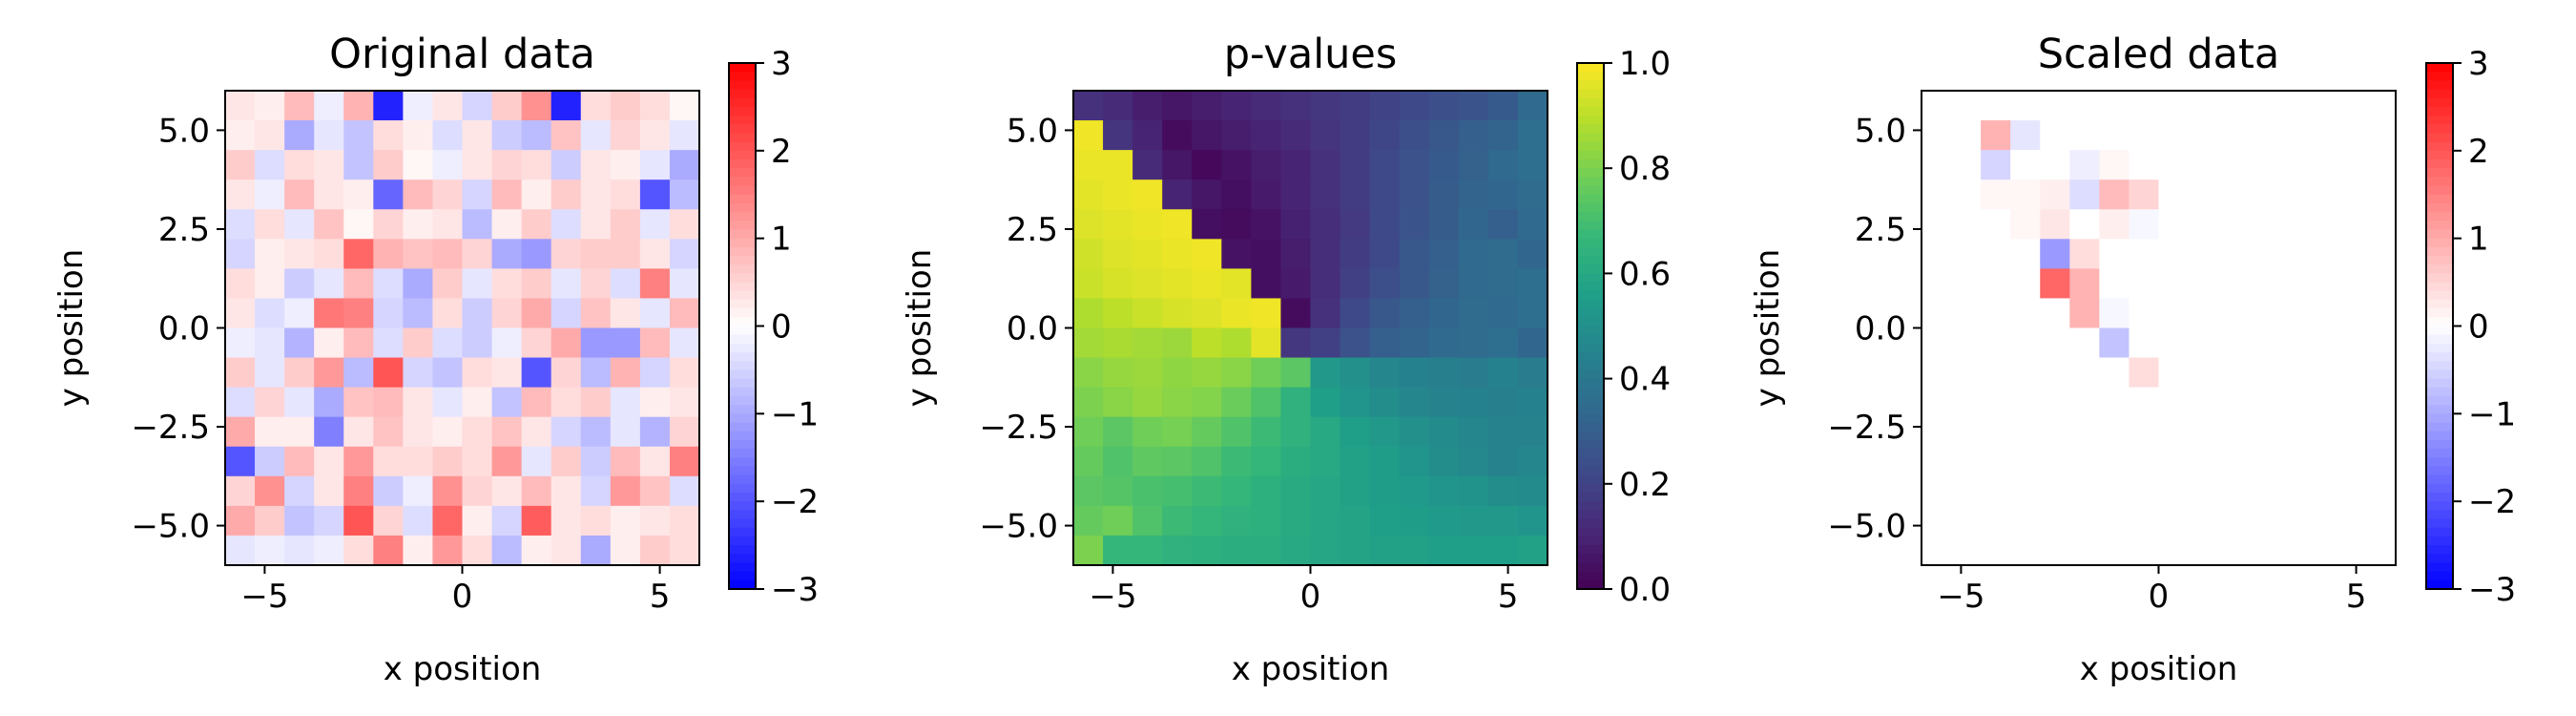 The height and width of the screenshot is (716, 2576). What do you see at coordinates (920, 328) in the screenshot?
I see `y-axis-label: y position` at bounding box center [920, 328].